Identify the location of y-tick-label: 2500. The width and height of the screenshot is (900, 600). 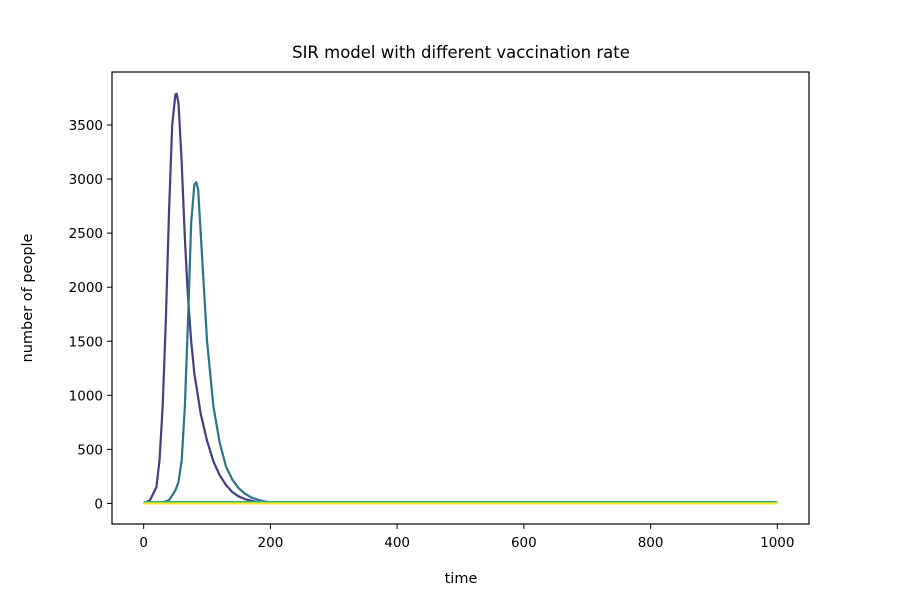
(86, 234).